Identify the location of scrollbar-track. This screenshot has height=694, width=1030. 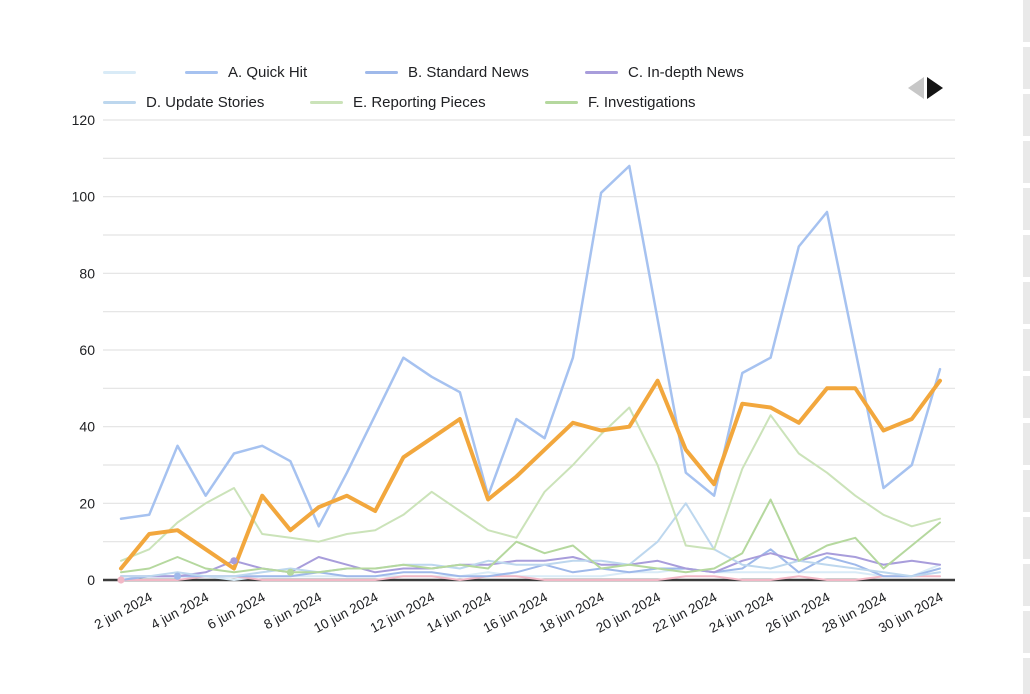
(1026, 347).